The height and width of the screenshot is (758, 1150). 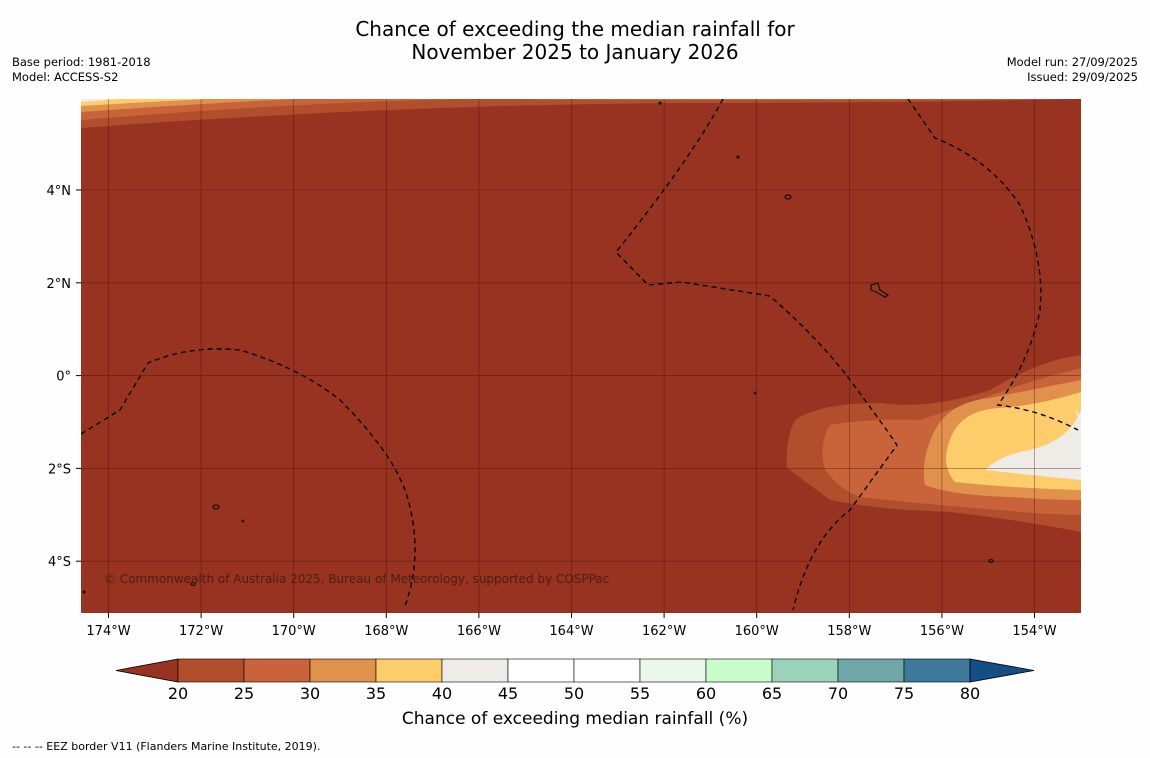 I want to click on meta-left: Base period: 1981-2018 Model: ACCESS-S2, so click(x=81, y=70).